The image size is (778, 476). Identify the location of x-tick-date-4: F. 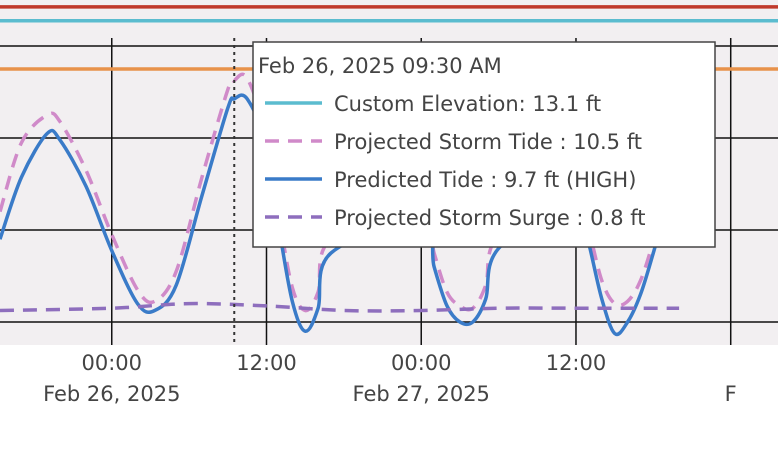
(731, 394).